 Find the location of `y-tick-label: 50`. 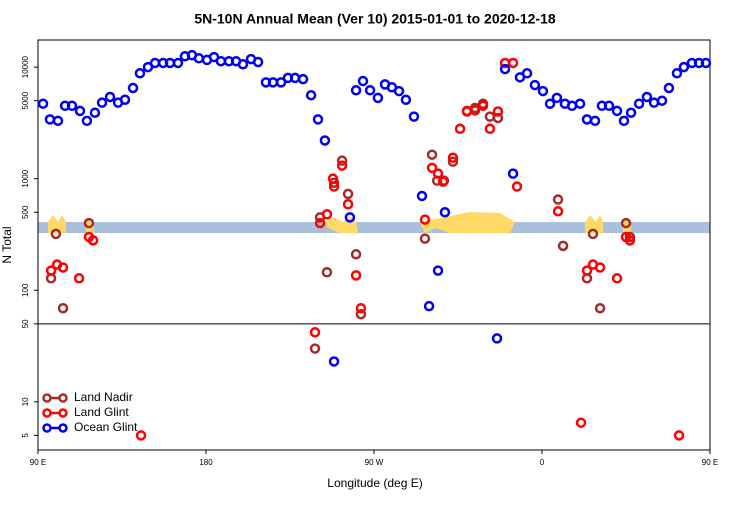

y-tick-label: 50 is located at coordinates (25, 323).